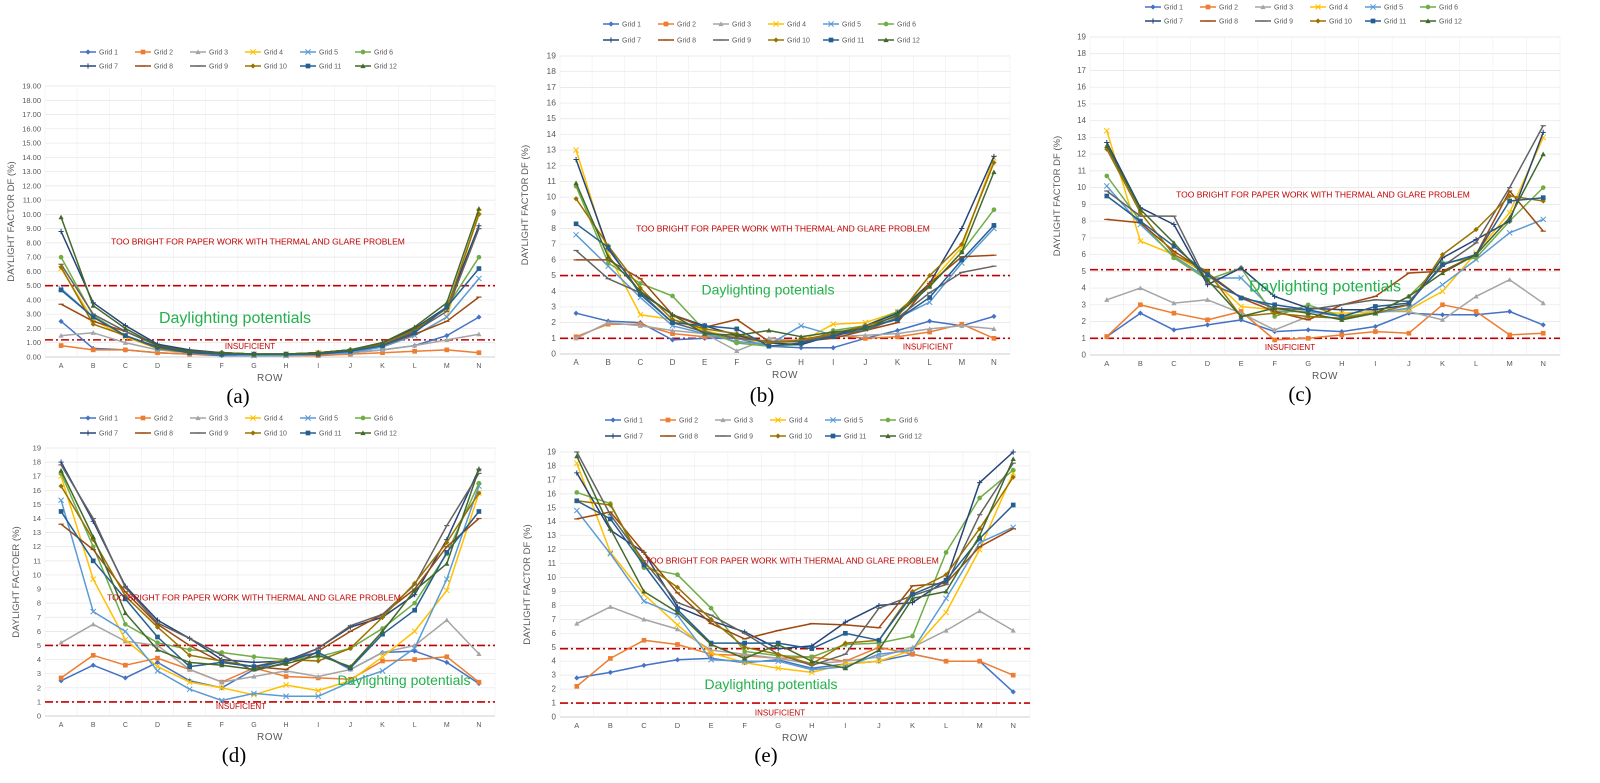  Describe the element at coordinates (1274, 363) in the screenshot. I see `x-tick-label: F` at that location.